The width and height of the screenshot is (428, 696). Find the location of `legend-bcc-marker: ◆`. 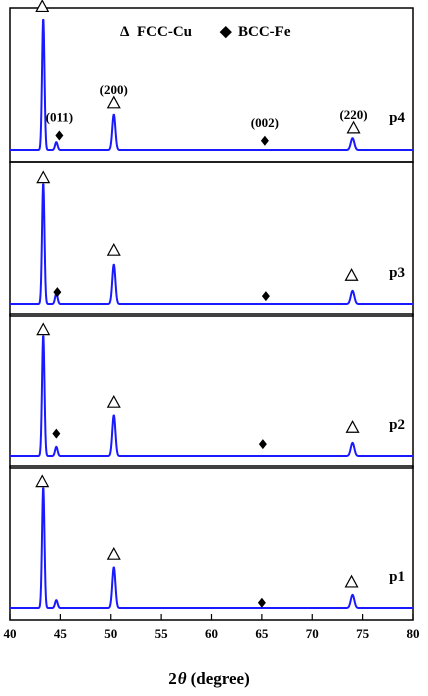

legend-bcc-marker: ◆ is located at coordinates (225, 32).